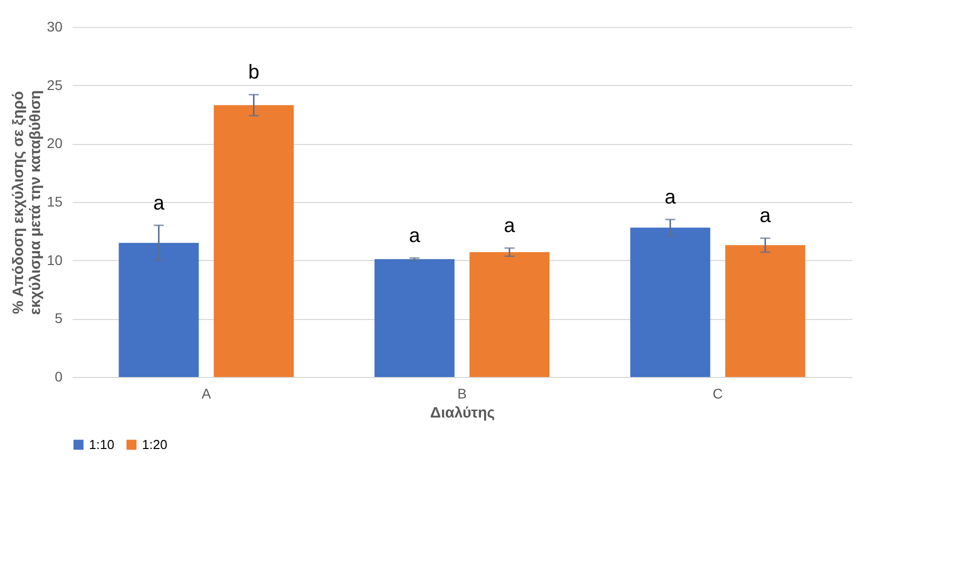 Image resolution: width=959 pixels, height=561 pixels. I want to click on data-label: b, so click(254, 73).